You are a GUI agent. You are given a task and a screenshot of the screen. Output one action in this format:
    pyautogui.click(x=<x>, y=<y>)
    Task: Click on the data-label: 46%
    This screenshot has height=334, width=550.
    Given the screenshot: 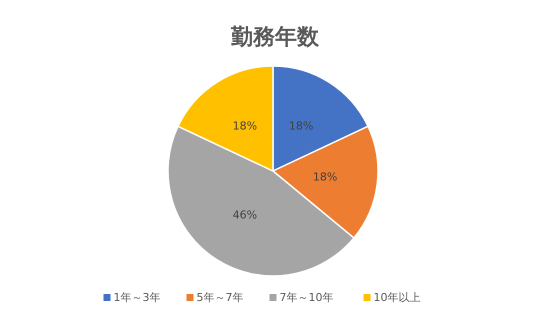 What is the action you would take?
    pyautogui.click(x=245, y=215)
    